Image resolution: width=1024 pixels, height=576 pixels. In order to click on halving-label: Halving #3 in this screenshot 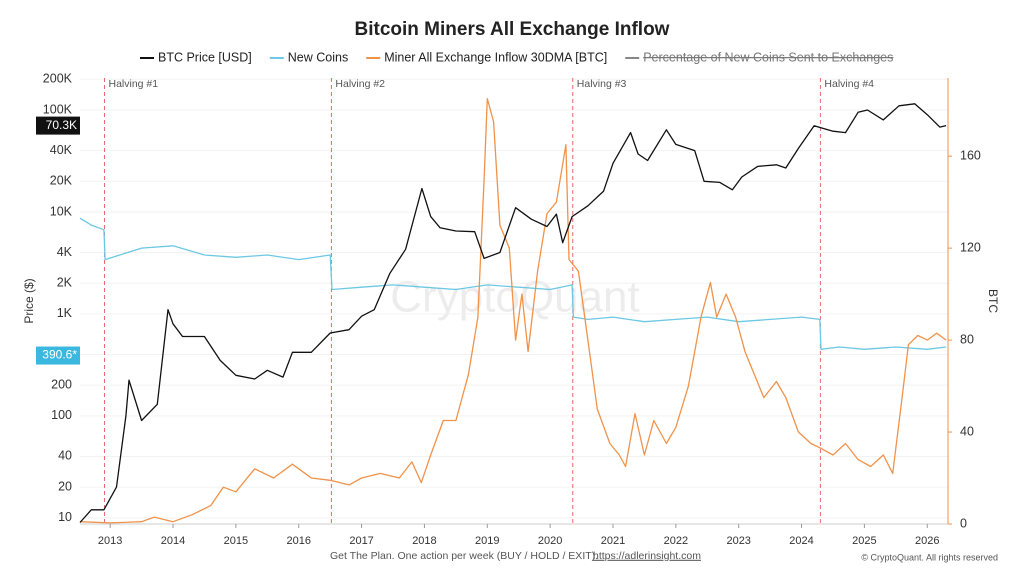, I will do `click(602, 84)`.